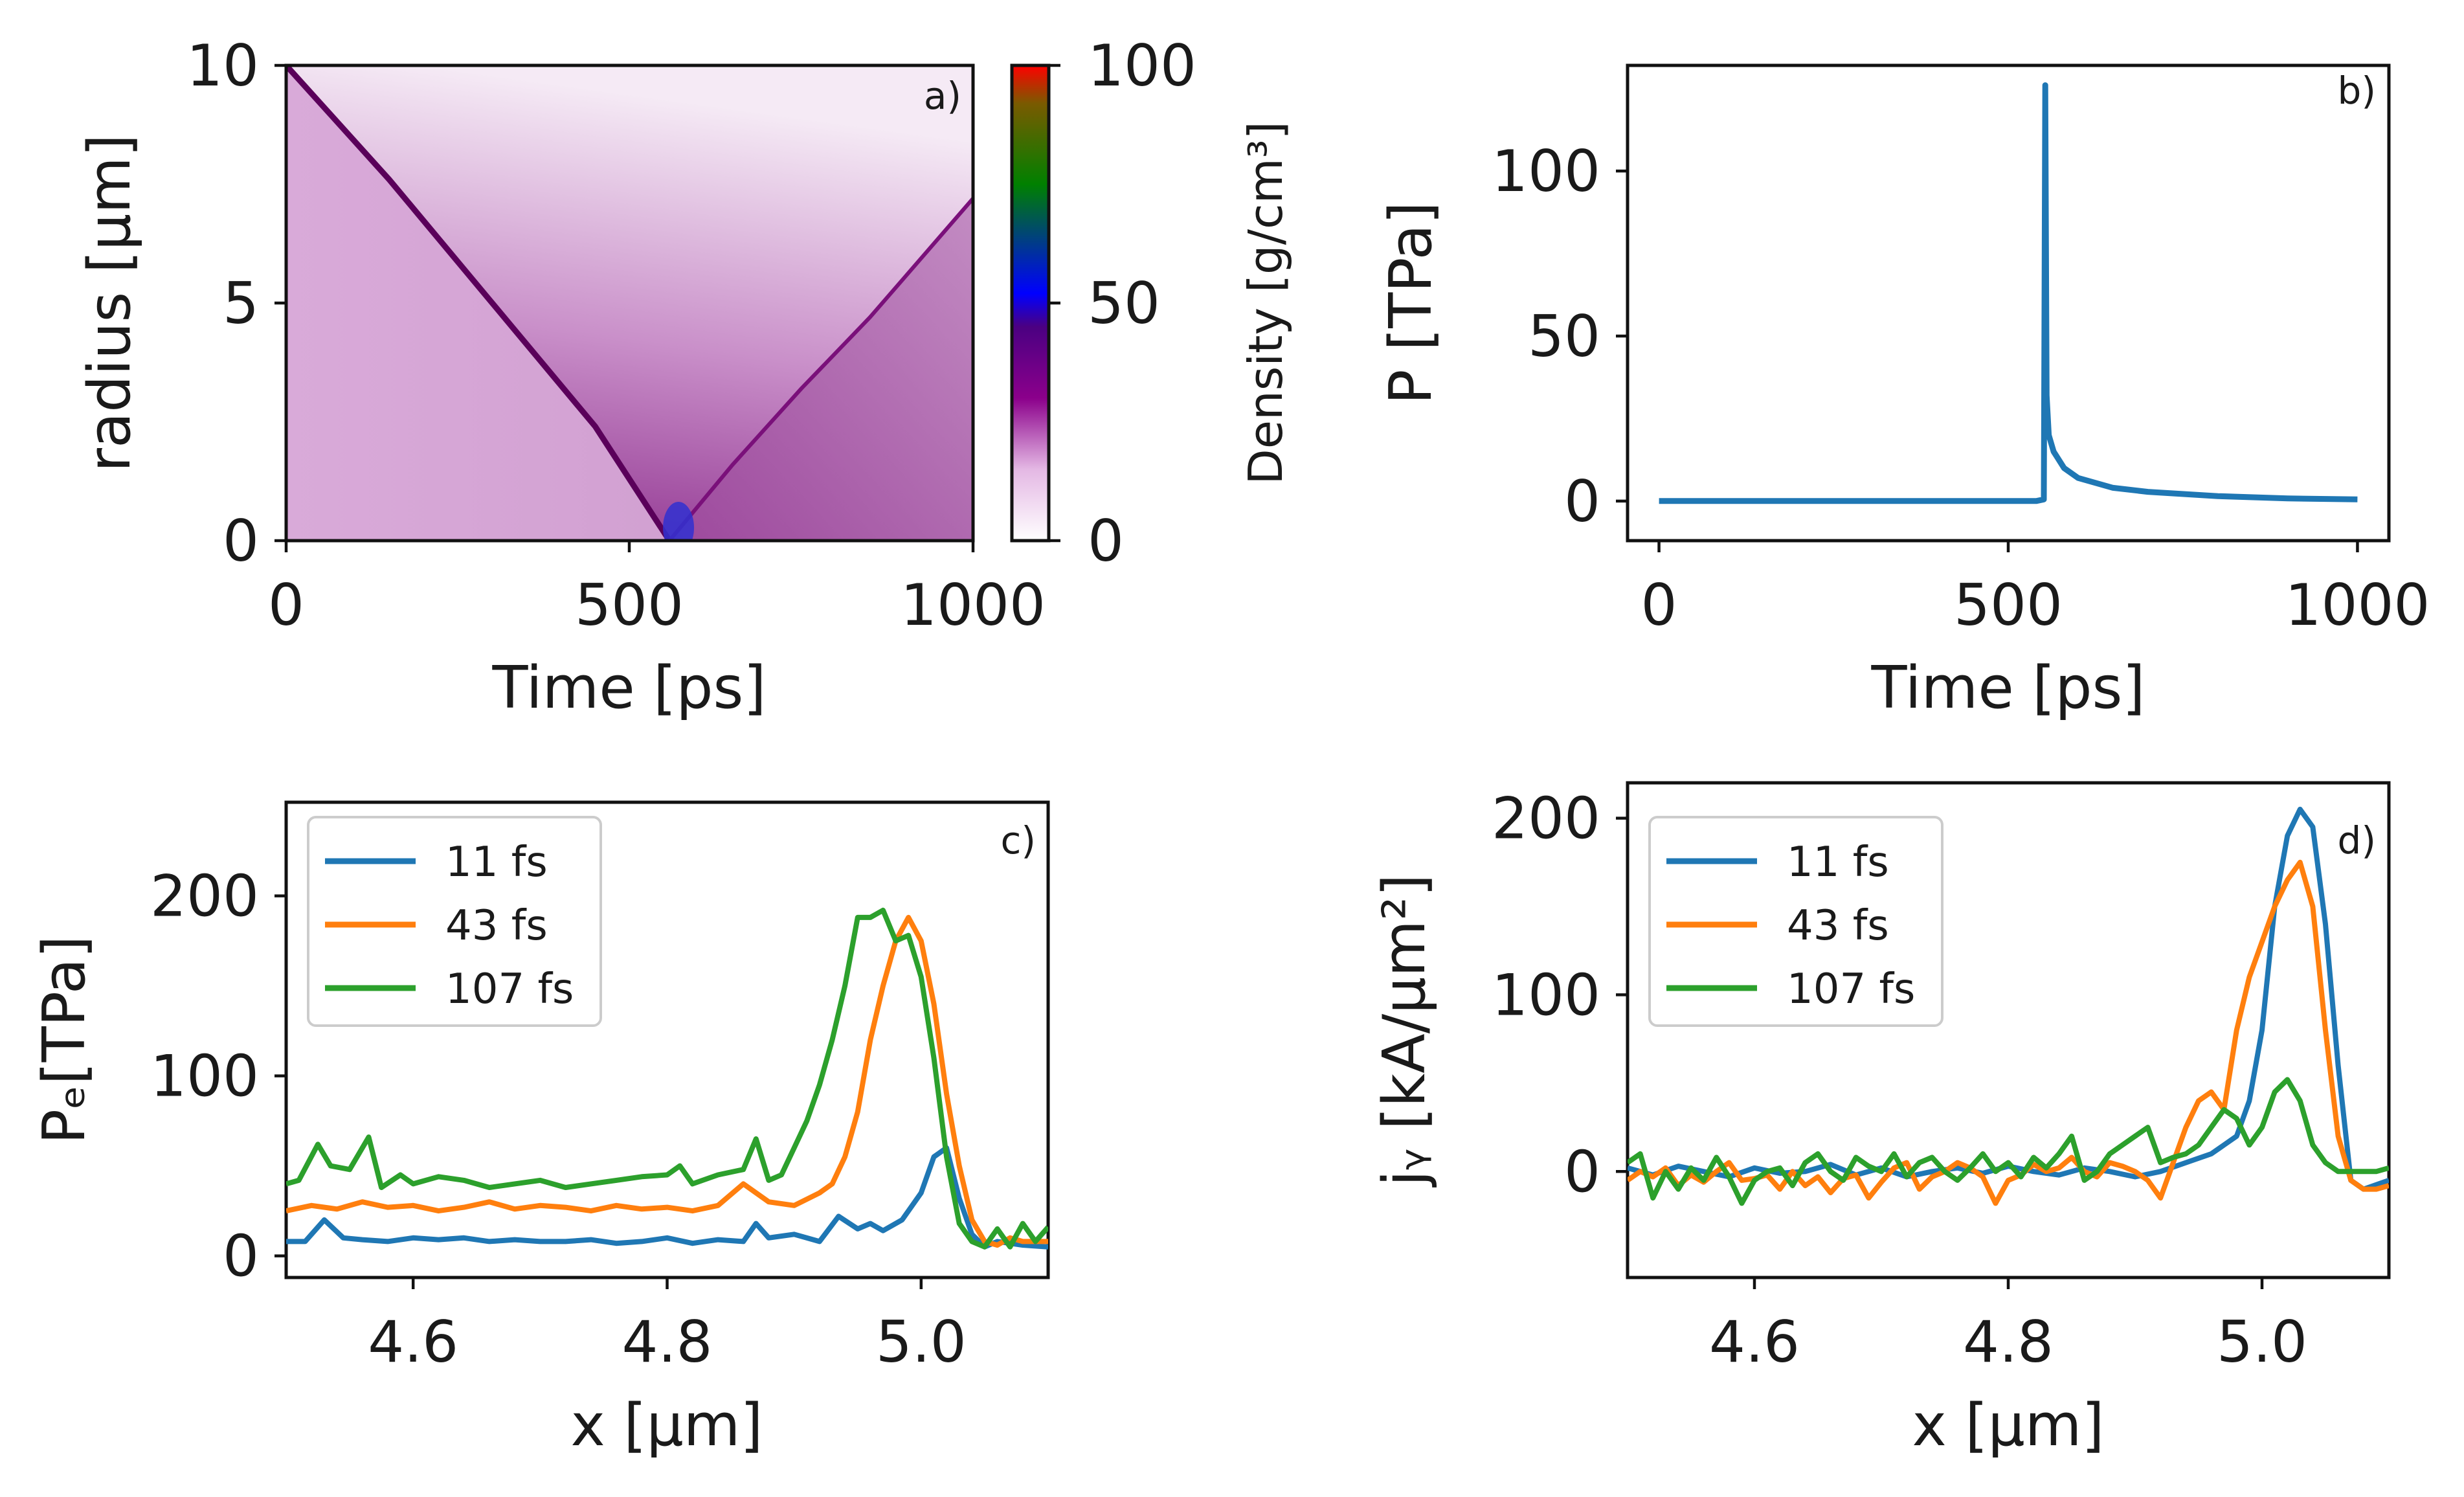  I want to click on colorbar, so click(1031, 303).